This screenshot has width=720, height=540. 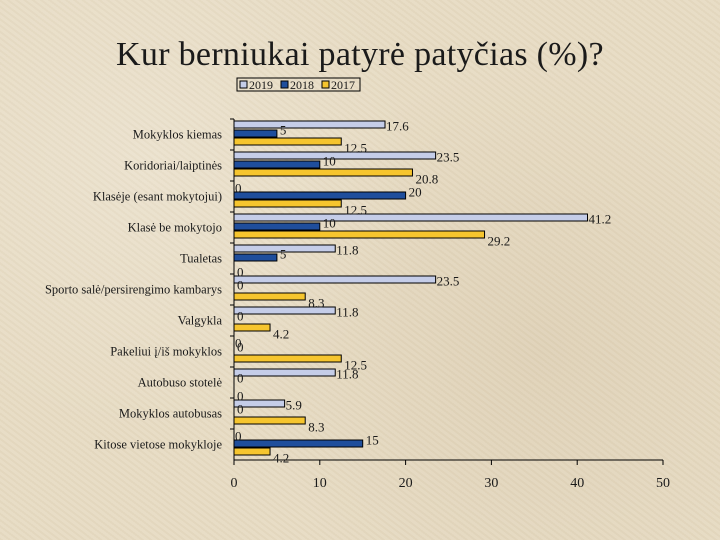 I want to click on value-label-2019-6: 11.8, so click(x=347, y=312).